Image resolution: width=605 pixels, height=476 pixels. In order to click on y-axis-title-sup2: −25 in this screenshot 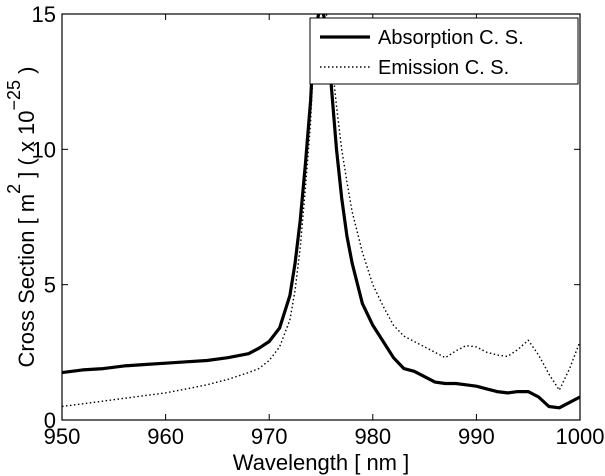, I will do `click(14, 95)`.